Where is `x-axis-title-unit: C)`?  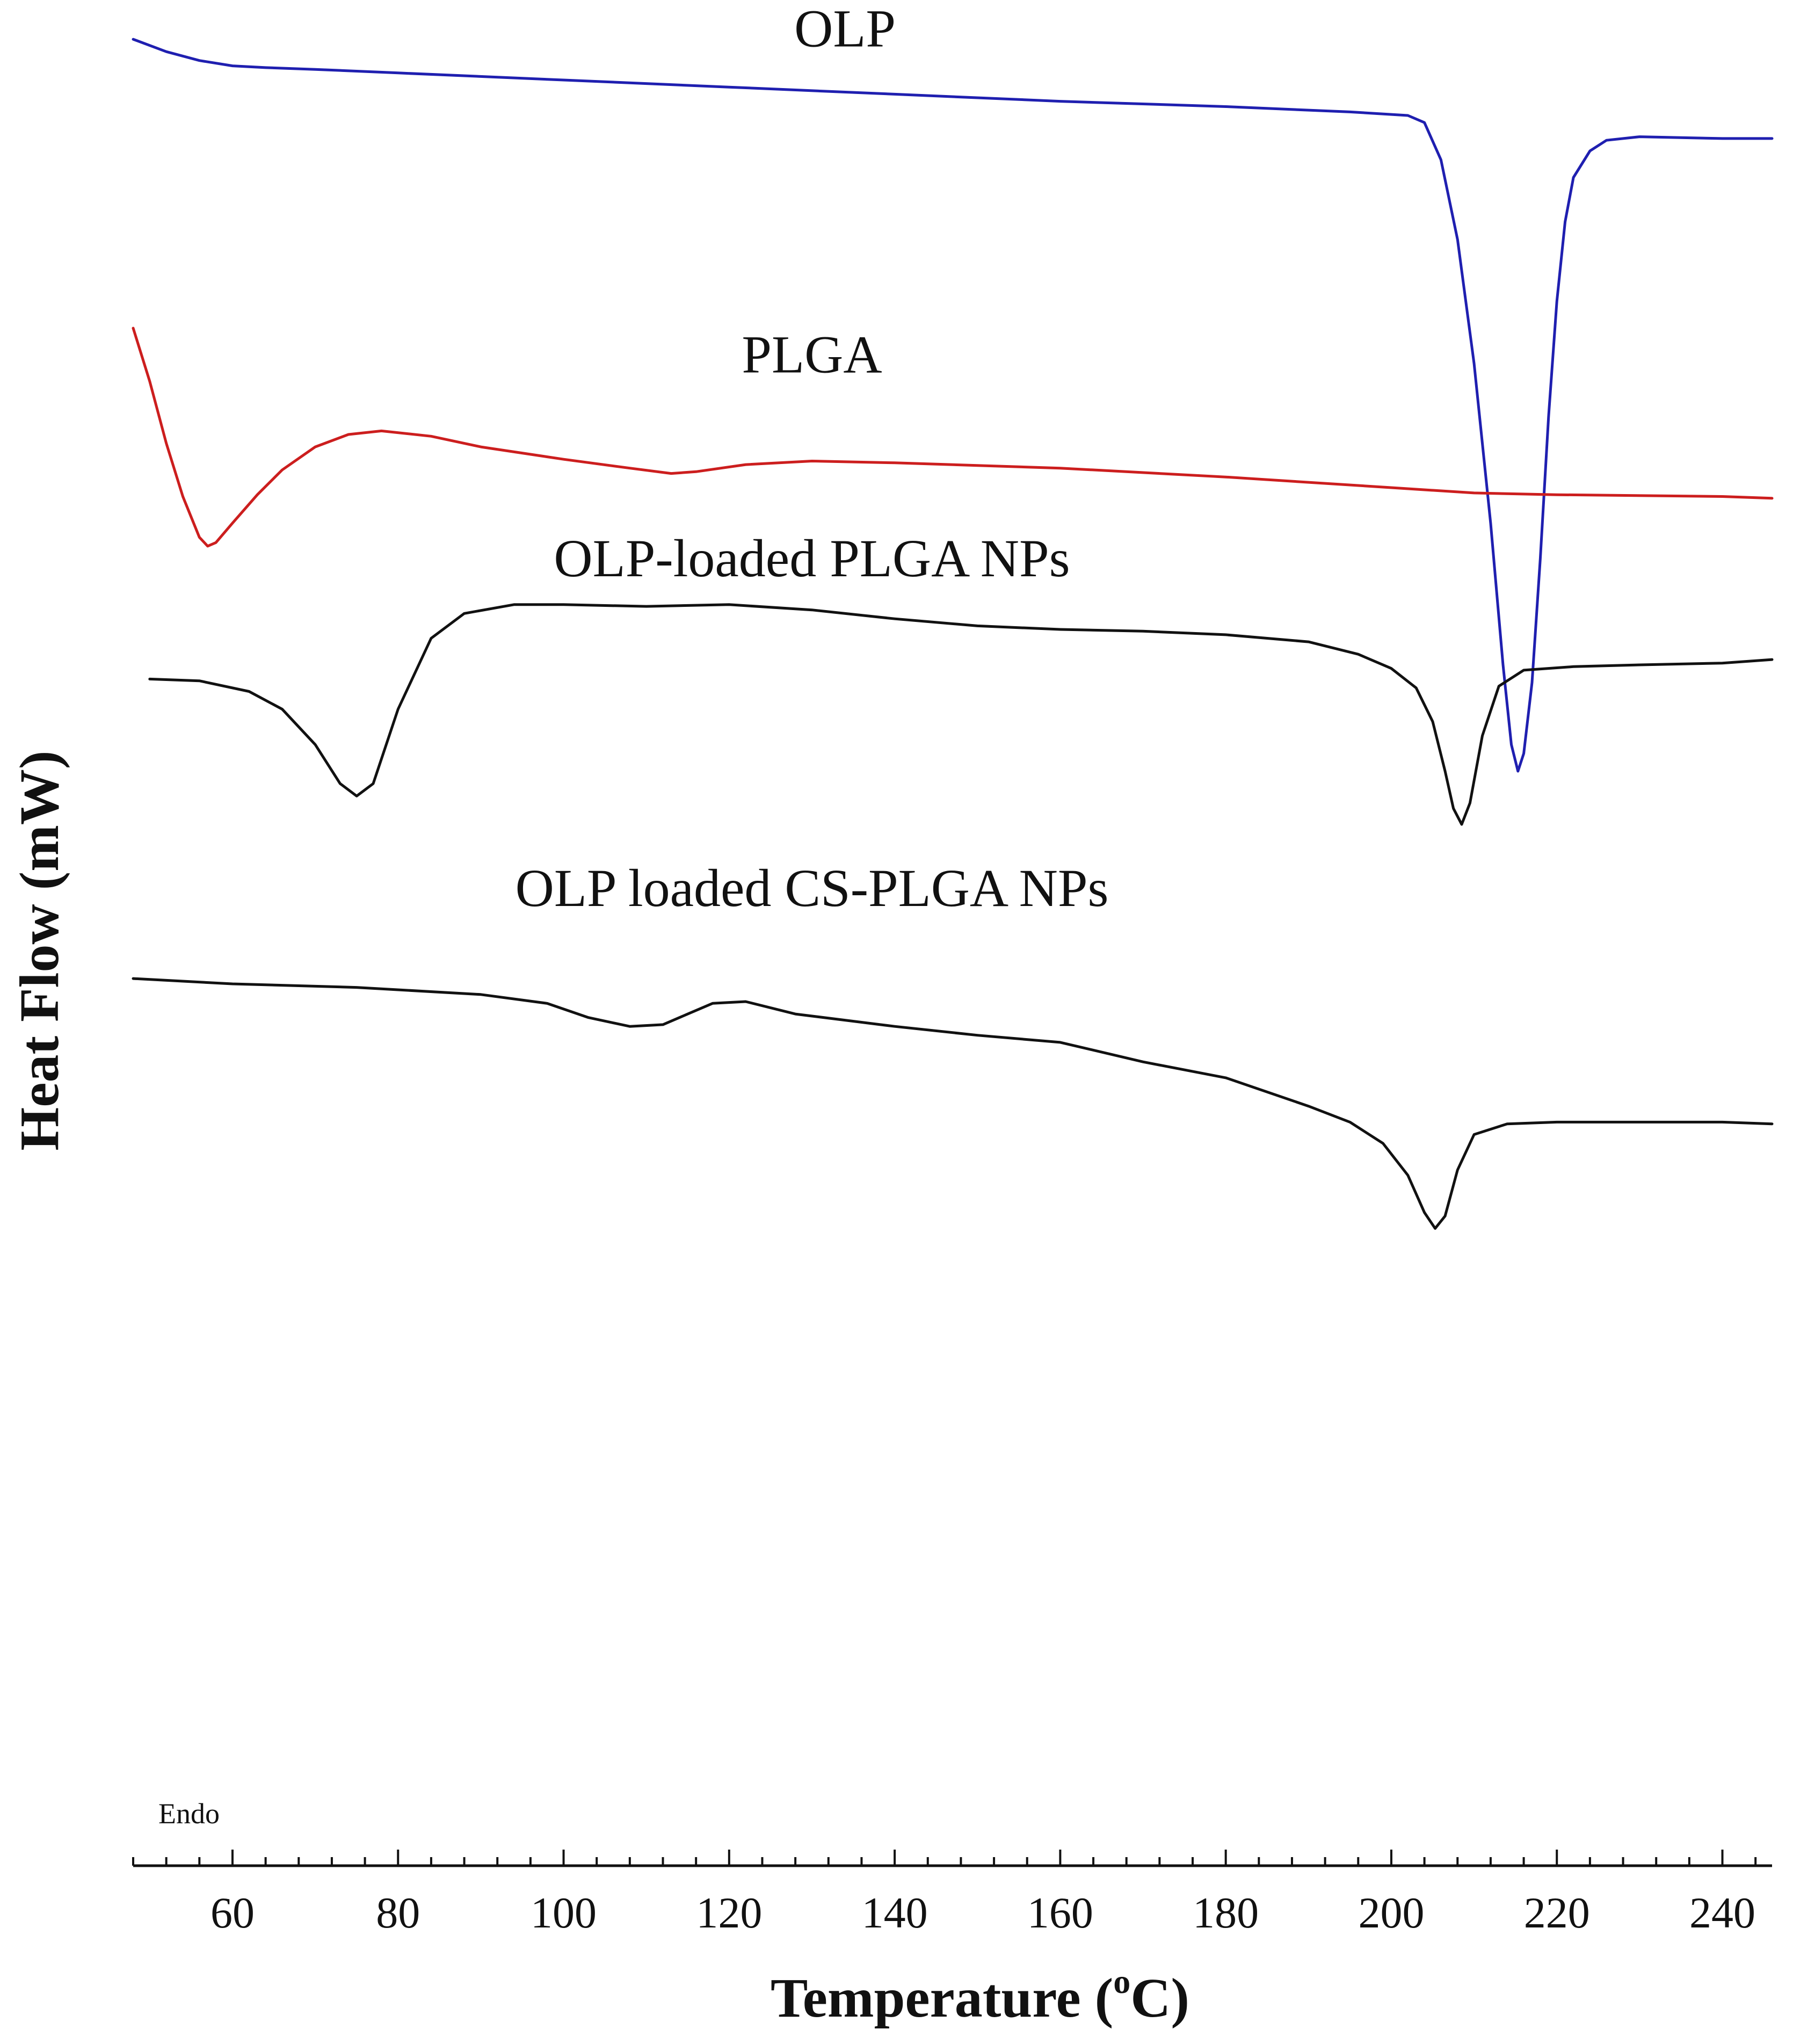 x-axis-title-unit: C) is located at coordinates (1159, 1998).